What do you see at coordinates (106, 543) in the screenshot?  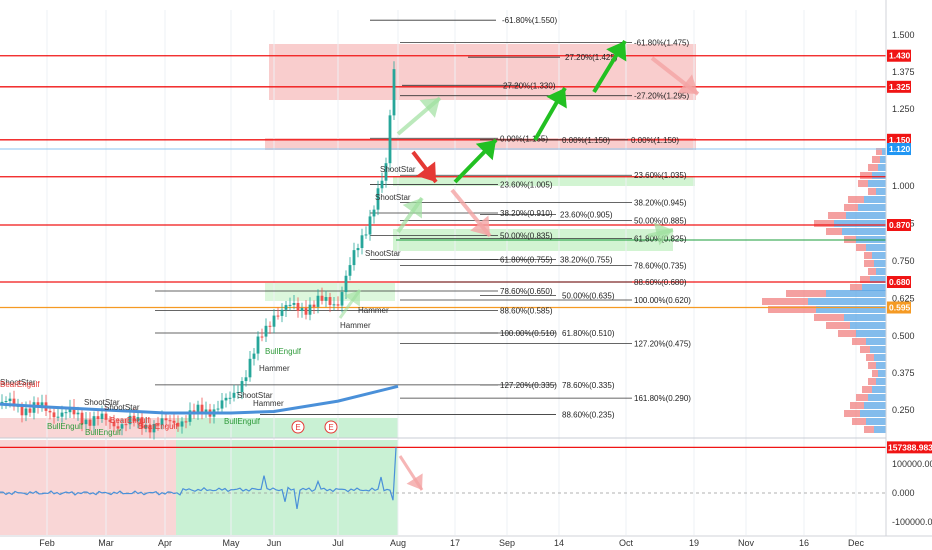 I see `time-tick-label: Mar` at bounding box center [106, 543].